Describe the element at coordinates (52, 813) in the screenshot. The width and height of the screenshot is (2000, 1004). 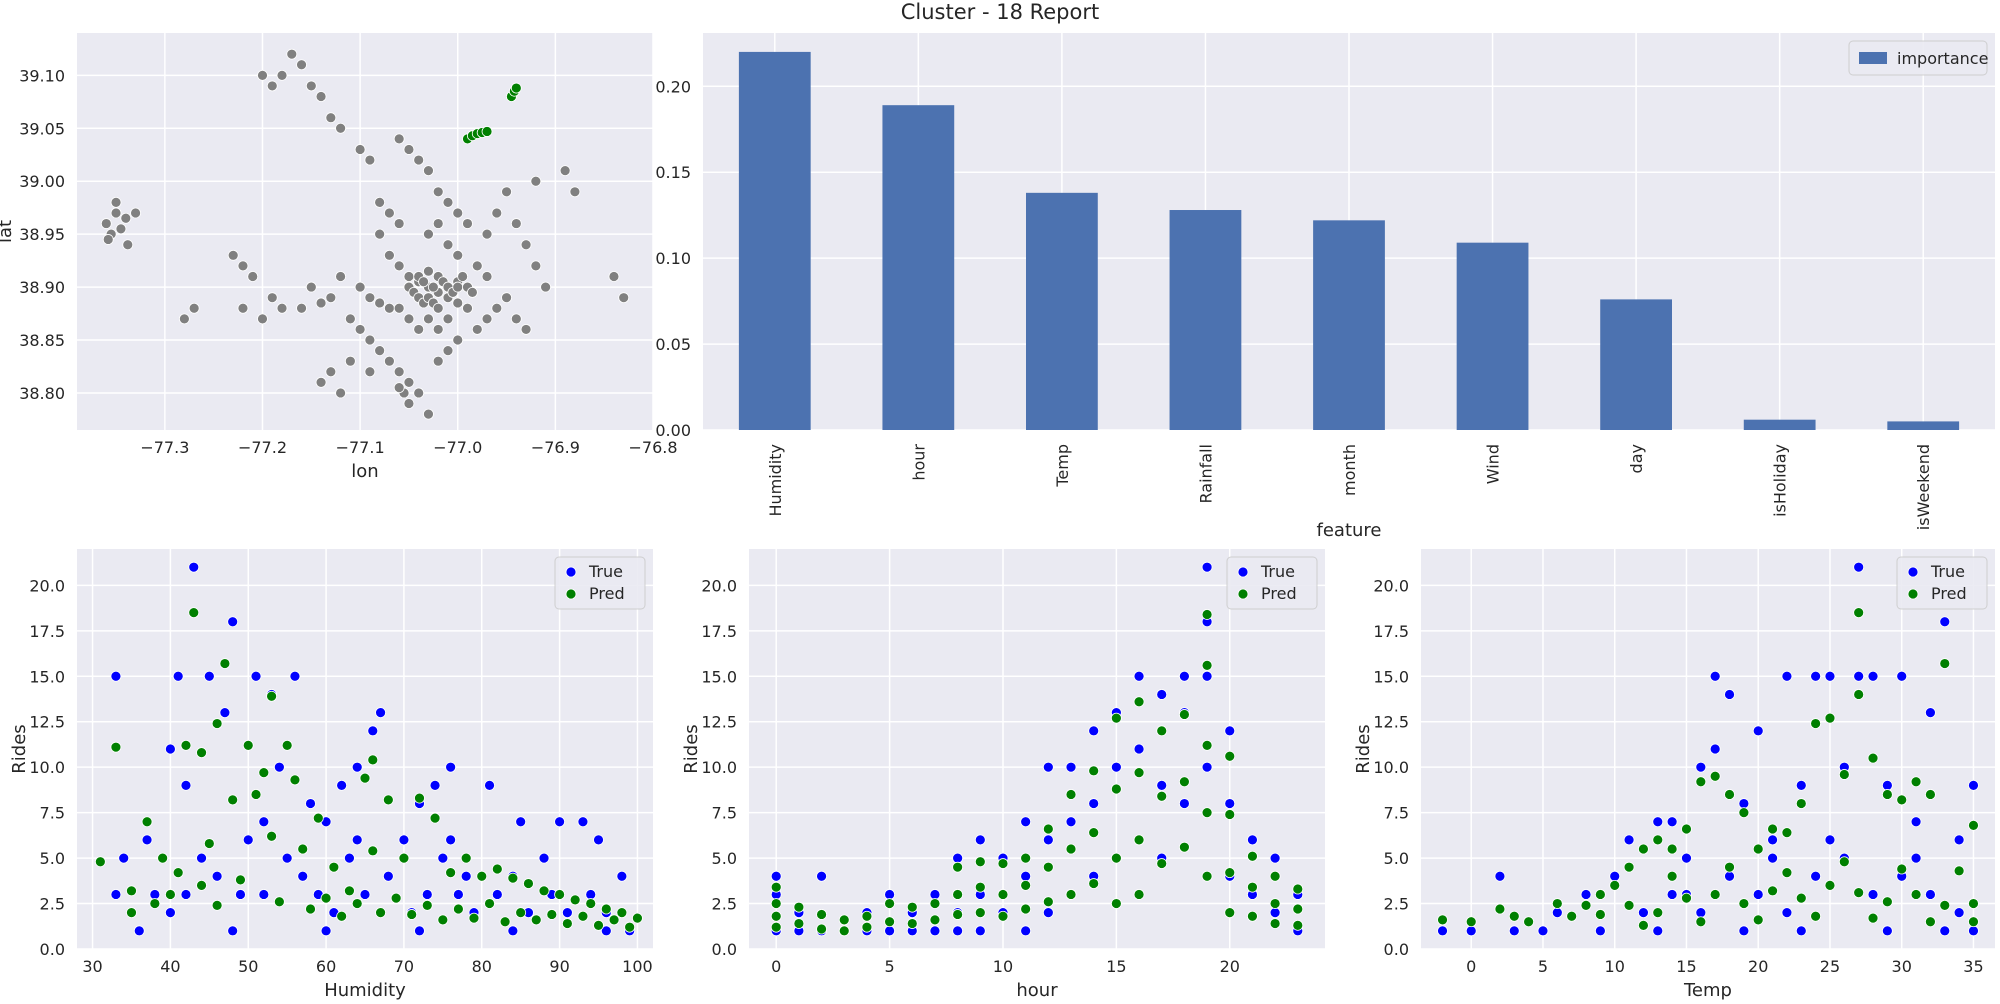
I see `y-tick-label: 7.5` at that location.